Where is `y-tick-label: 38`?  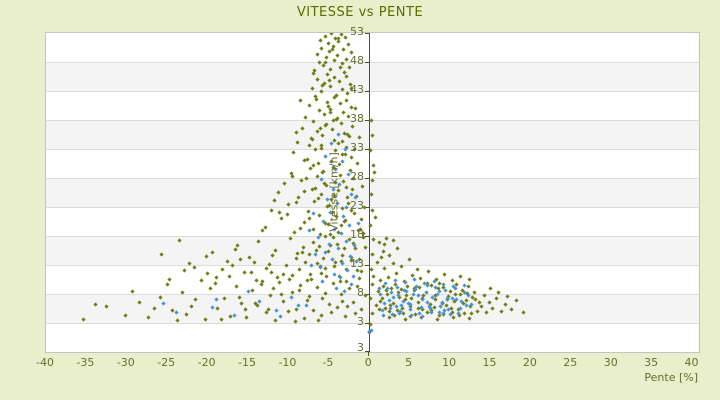 y-tick-label: 38 is located at coordinates (357, 118).